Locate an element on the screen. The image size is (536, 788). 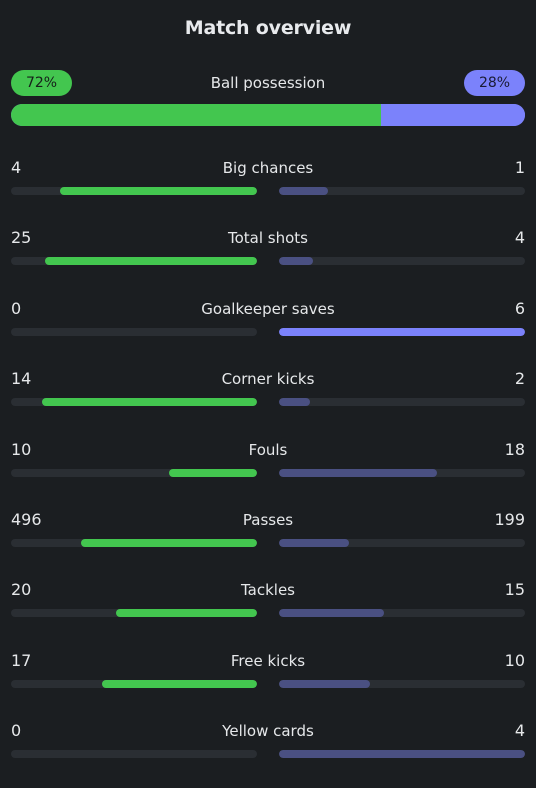
page-title: Match overview is located at coordinates (268, 28).